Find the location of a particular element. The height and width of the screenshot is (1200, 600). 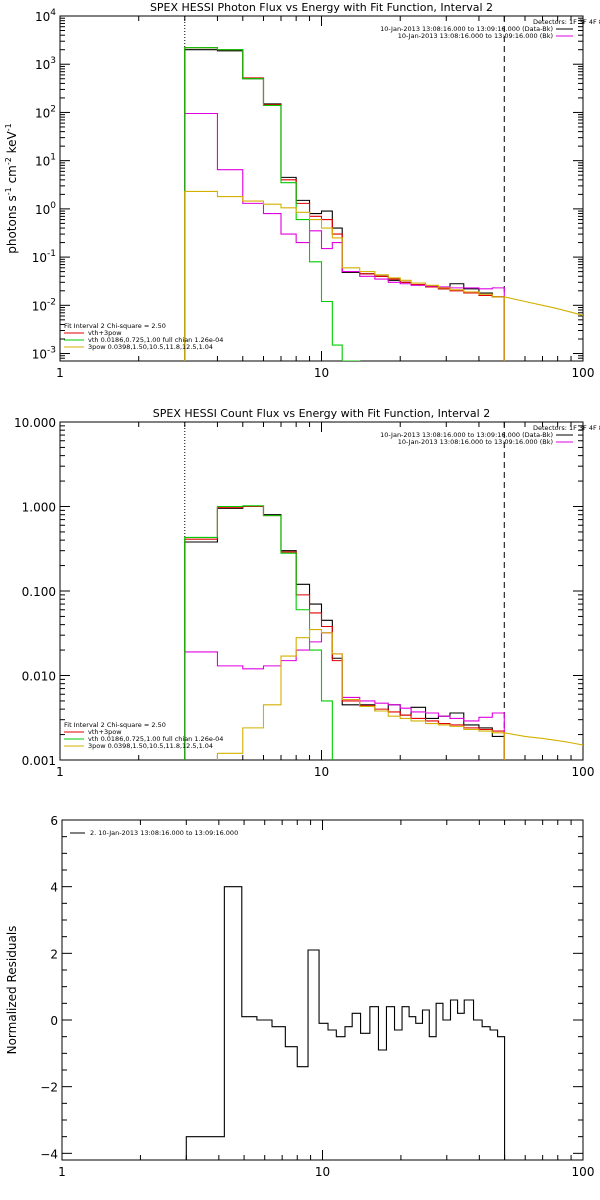

y-tick-label: 0 is located at coordinates (54, 1021).